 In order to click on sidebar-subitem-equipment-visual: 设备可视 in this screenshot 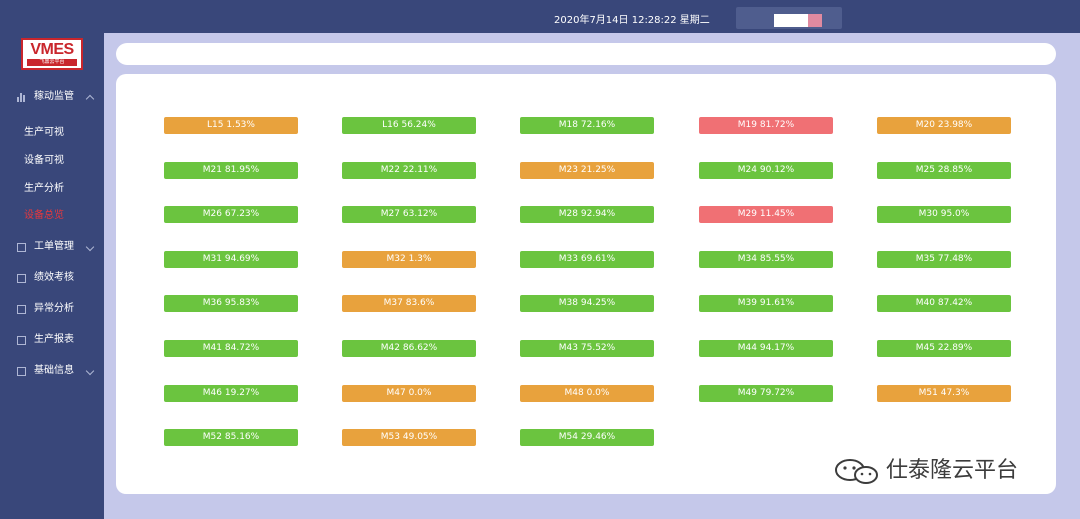, I will do `click(44, 160)`.